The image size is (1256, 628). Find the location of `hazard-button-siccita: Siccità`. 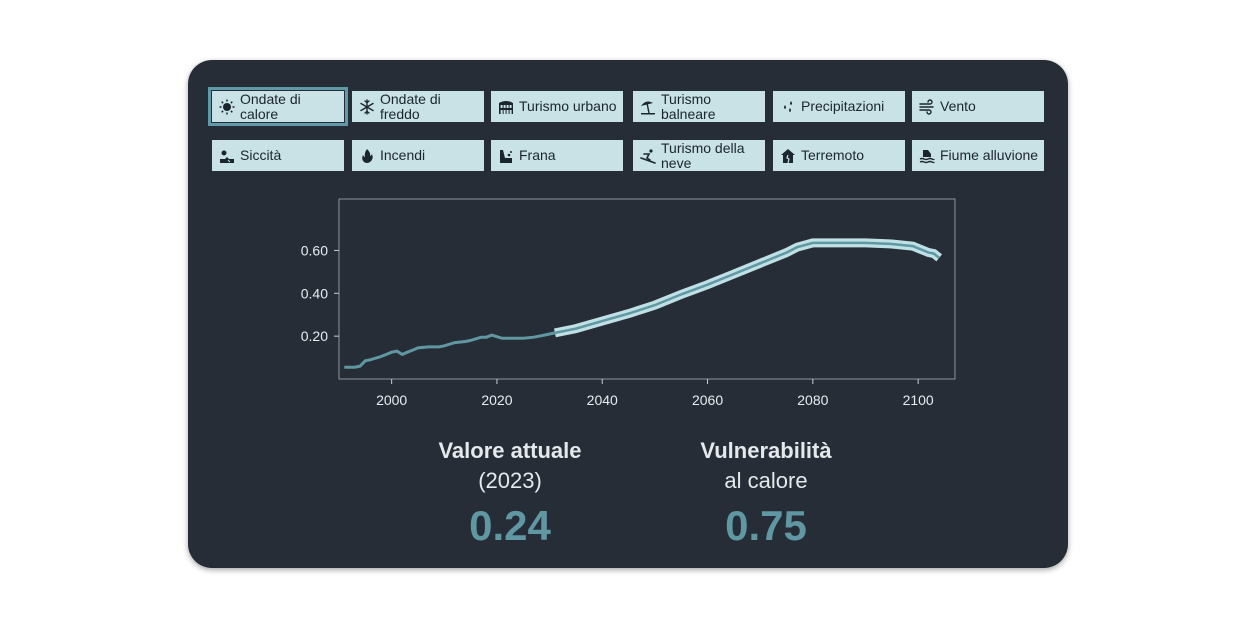

hazard-button-siccita: Siccità is located at coordinates (278, 155).